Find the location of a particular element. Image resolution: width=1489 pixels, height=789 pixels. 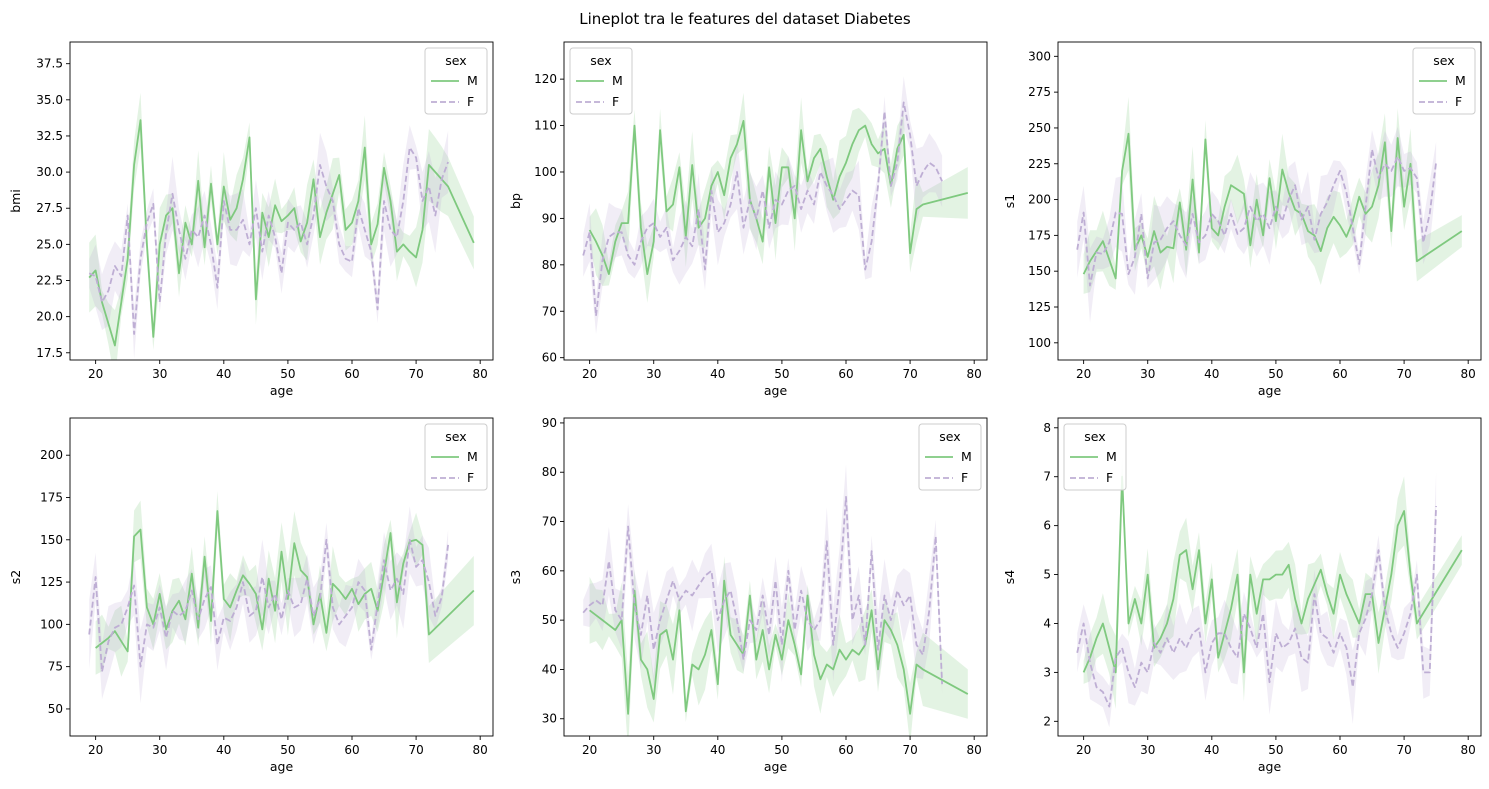

y-tick-label: 300 is located at coordinates (1039, 56).